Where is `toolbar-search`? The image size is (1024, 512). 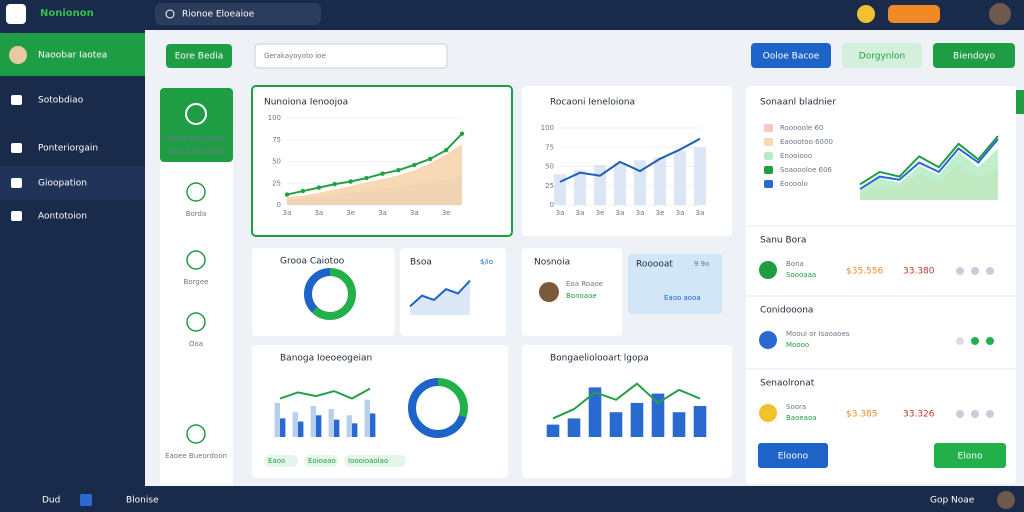
toolbar-search is located at coordinates (351, 56).